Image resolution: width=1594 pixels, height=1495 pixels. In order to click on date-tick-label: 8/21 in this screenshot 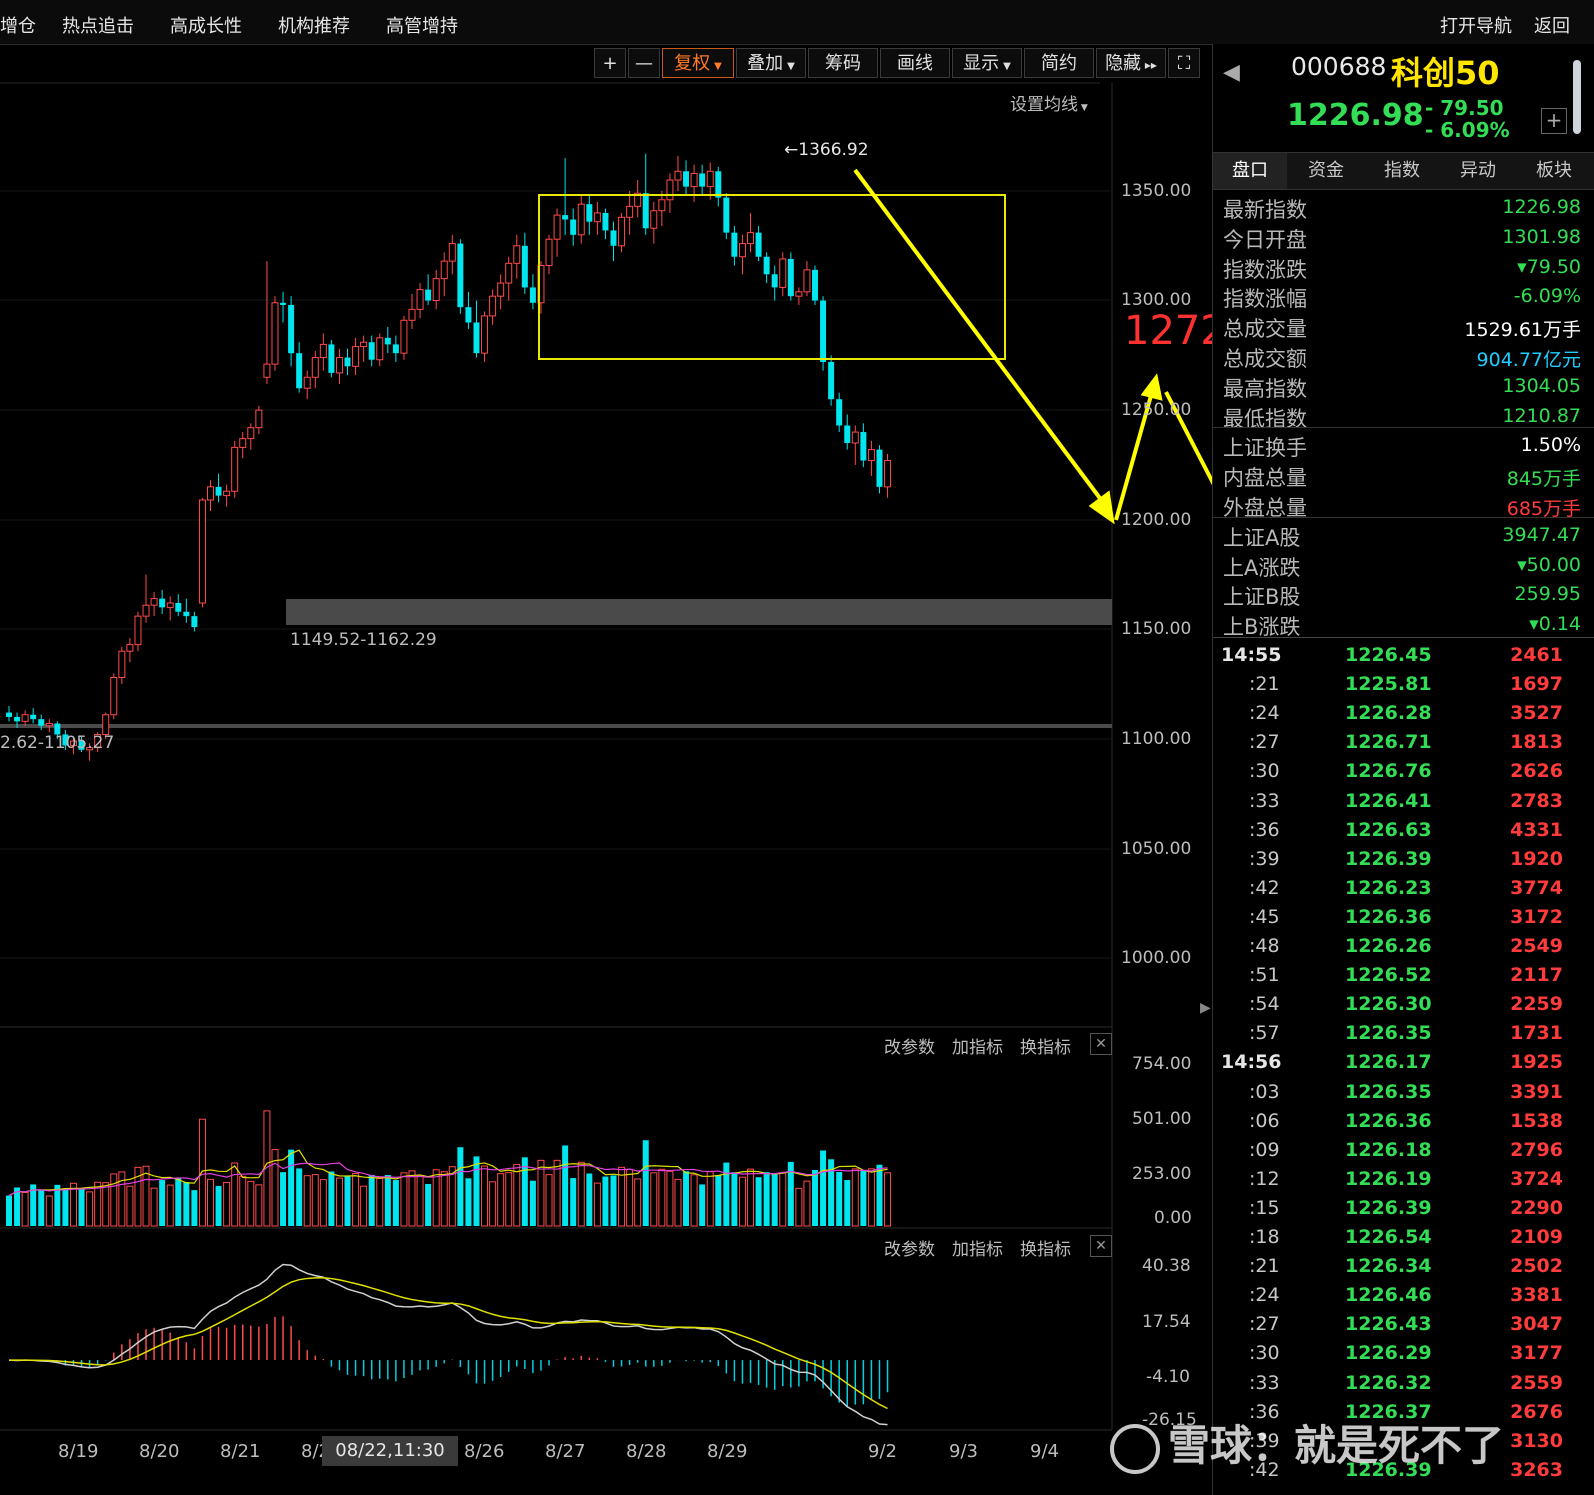, I will do `click(240, 1451)`.